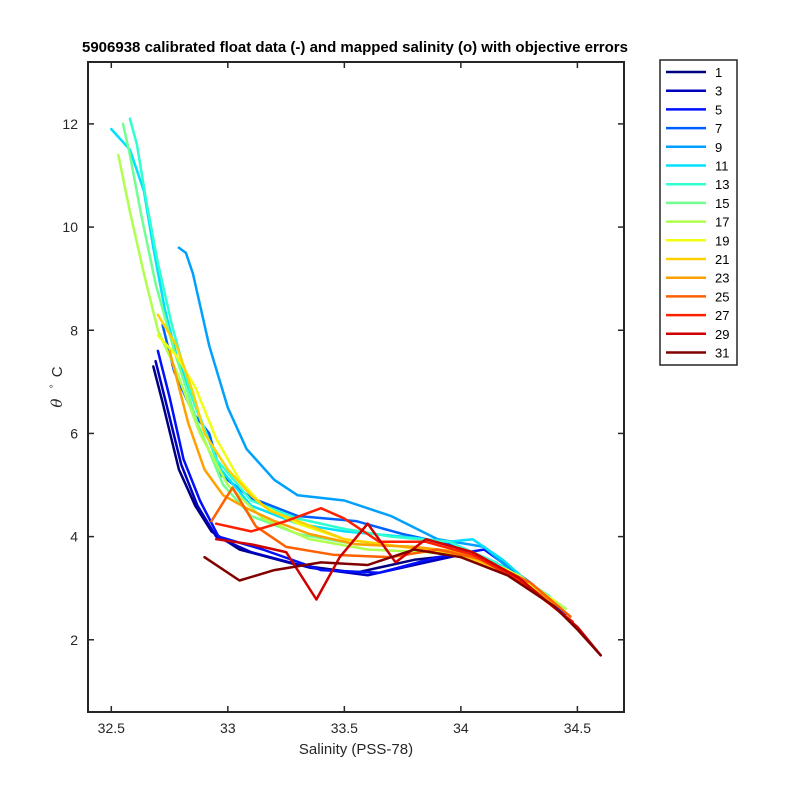 The height and width of the screenshot is (800, 800). I want to click on legend-label: 13, so click(722, 184).